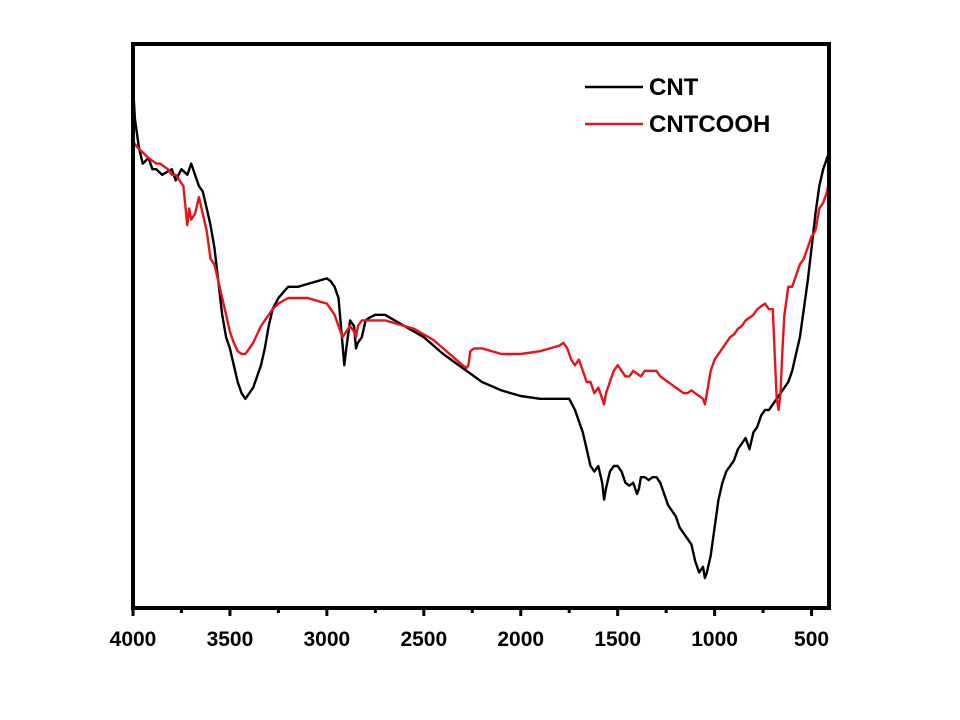  I want to click on x-tick-label: 1000, so click(714, 639).